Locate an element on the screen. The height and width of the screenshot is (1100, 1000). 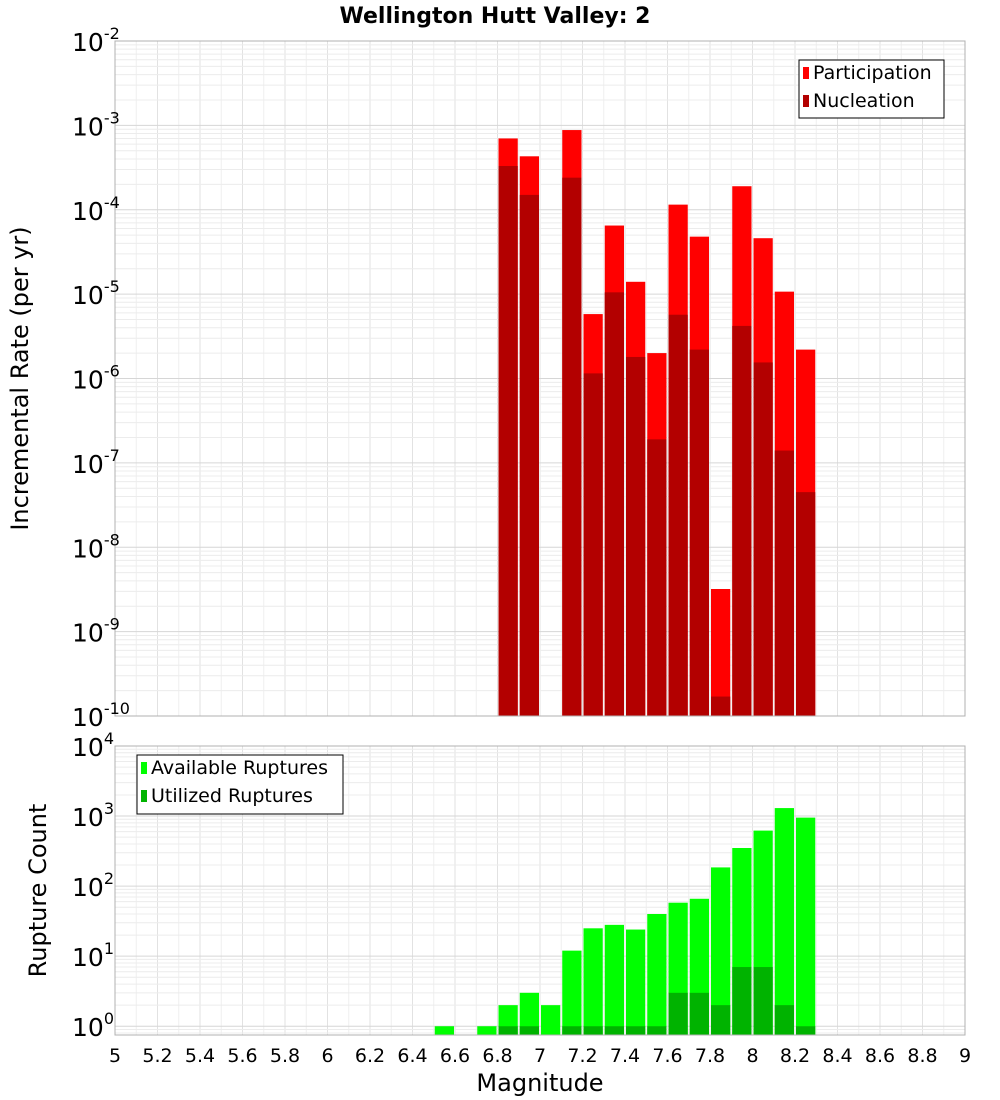
x-tick-label: 7 is located at coordinates (540, 1056).